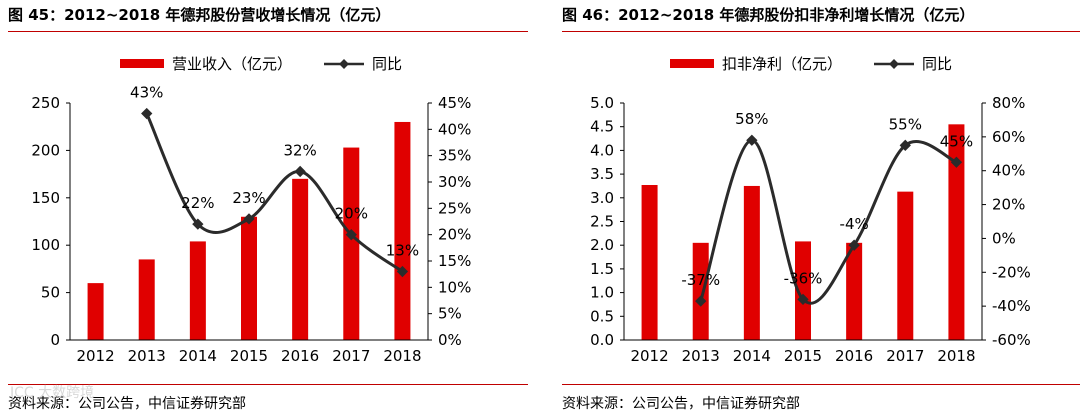  What do you see at coordinates (454, 261) in the screenshot?
I see `right-tick-label: 15%` at bounding box center [454, 261].